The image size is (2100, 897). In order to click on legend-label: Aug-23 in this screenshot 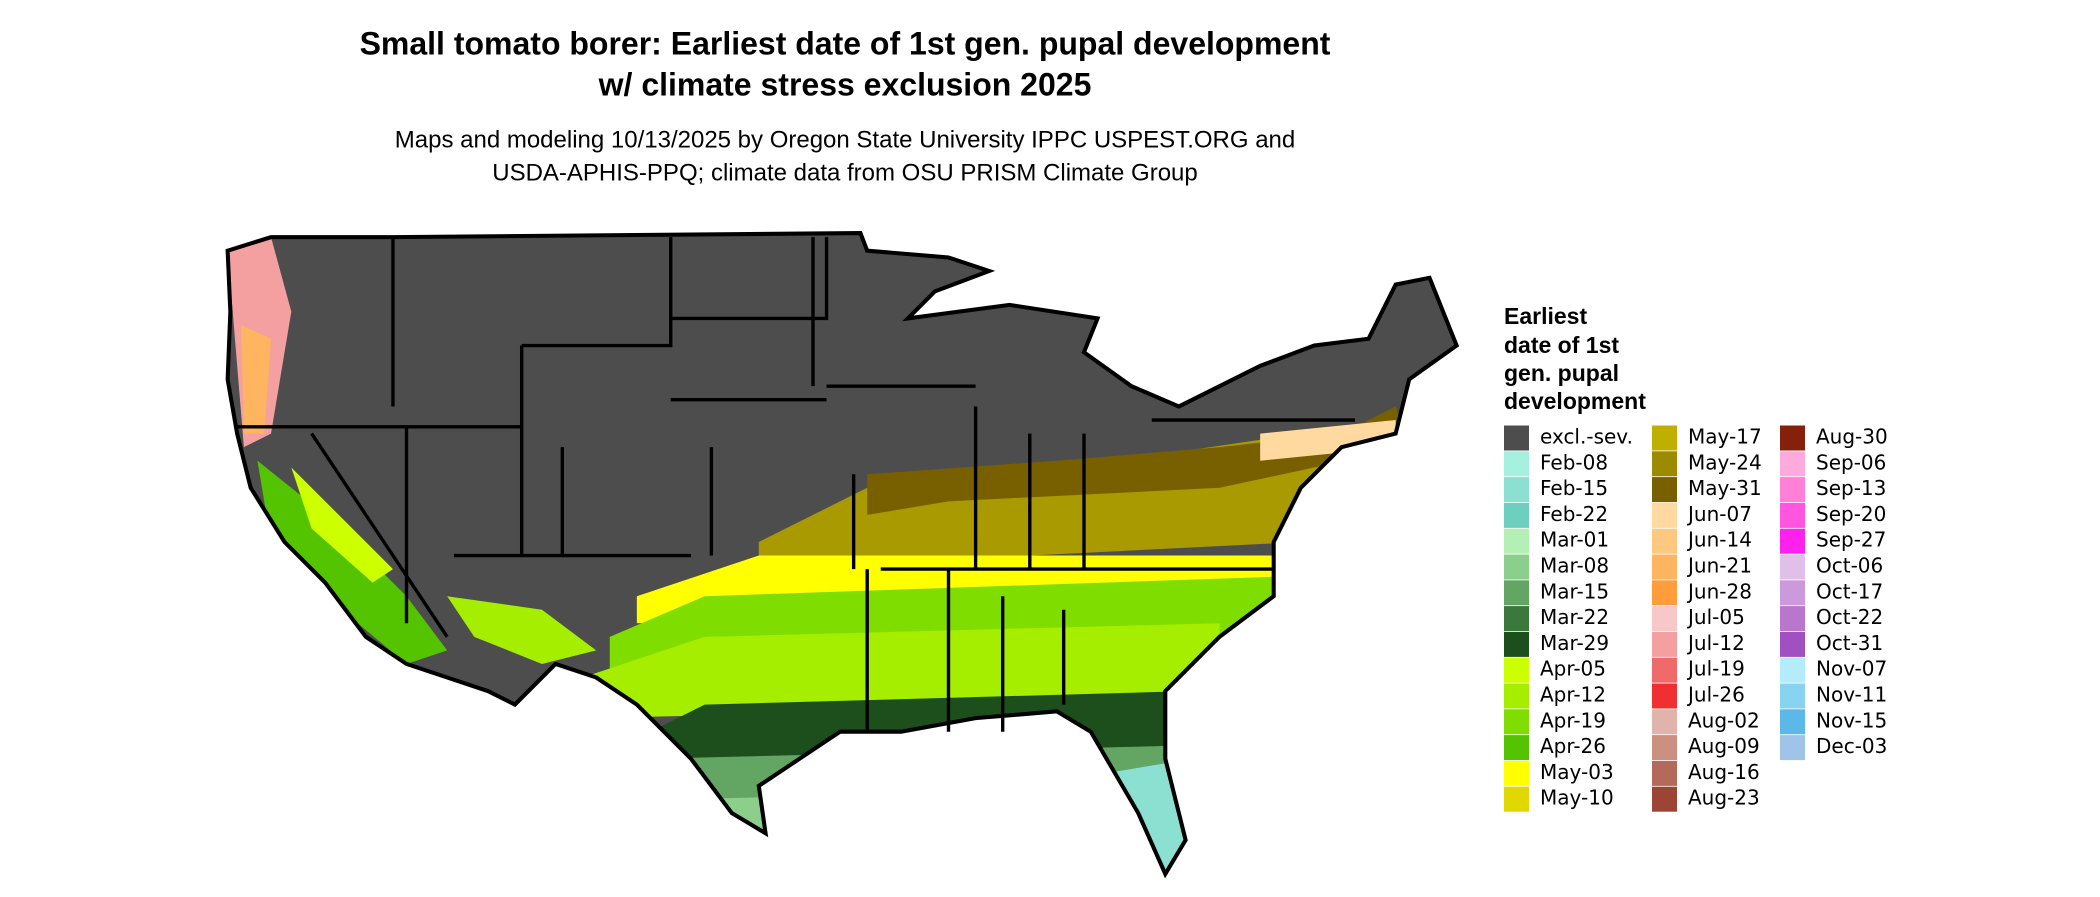, I will do `click(1724, 798)`.